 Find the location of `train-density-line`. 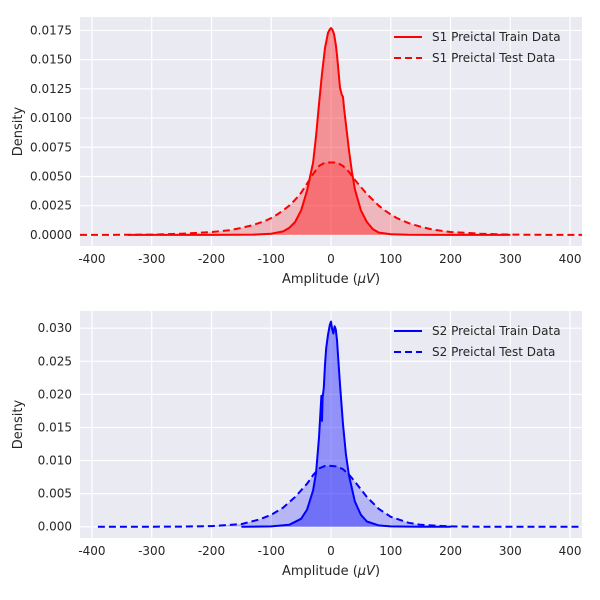

train-density-line is located at coordinates (346, 424).